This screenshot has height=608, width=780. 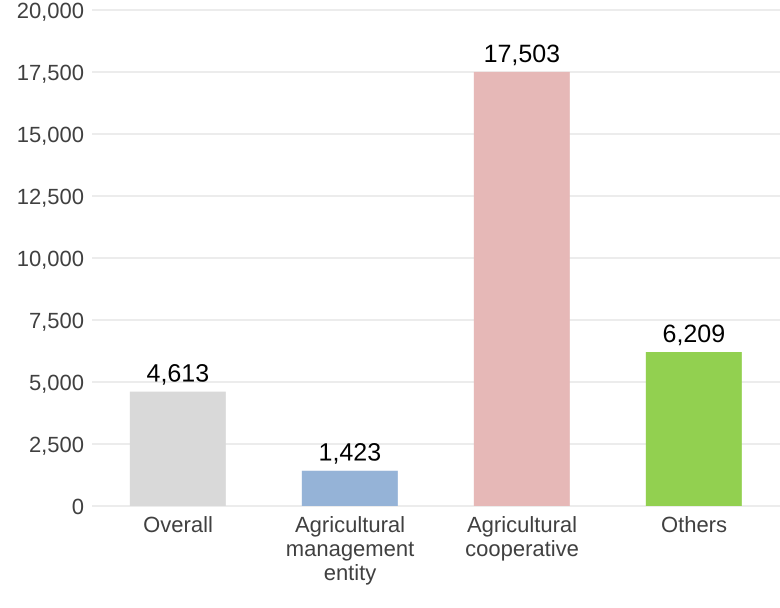 What do you see at coordinates (350, 548) in the screenshot?
I see `x-tick-label: Agricultural management entity` at bounding box center [350, 548].